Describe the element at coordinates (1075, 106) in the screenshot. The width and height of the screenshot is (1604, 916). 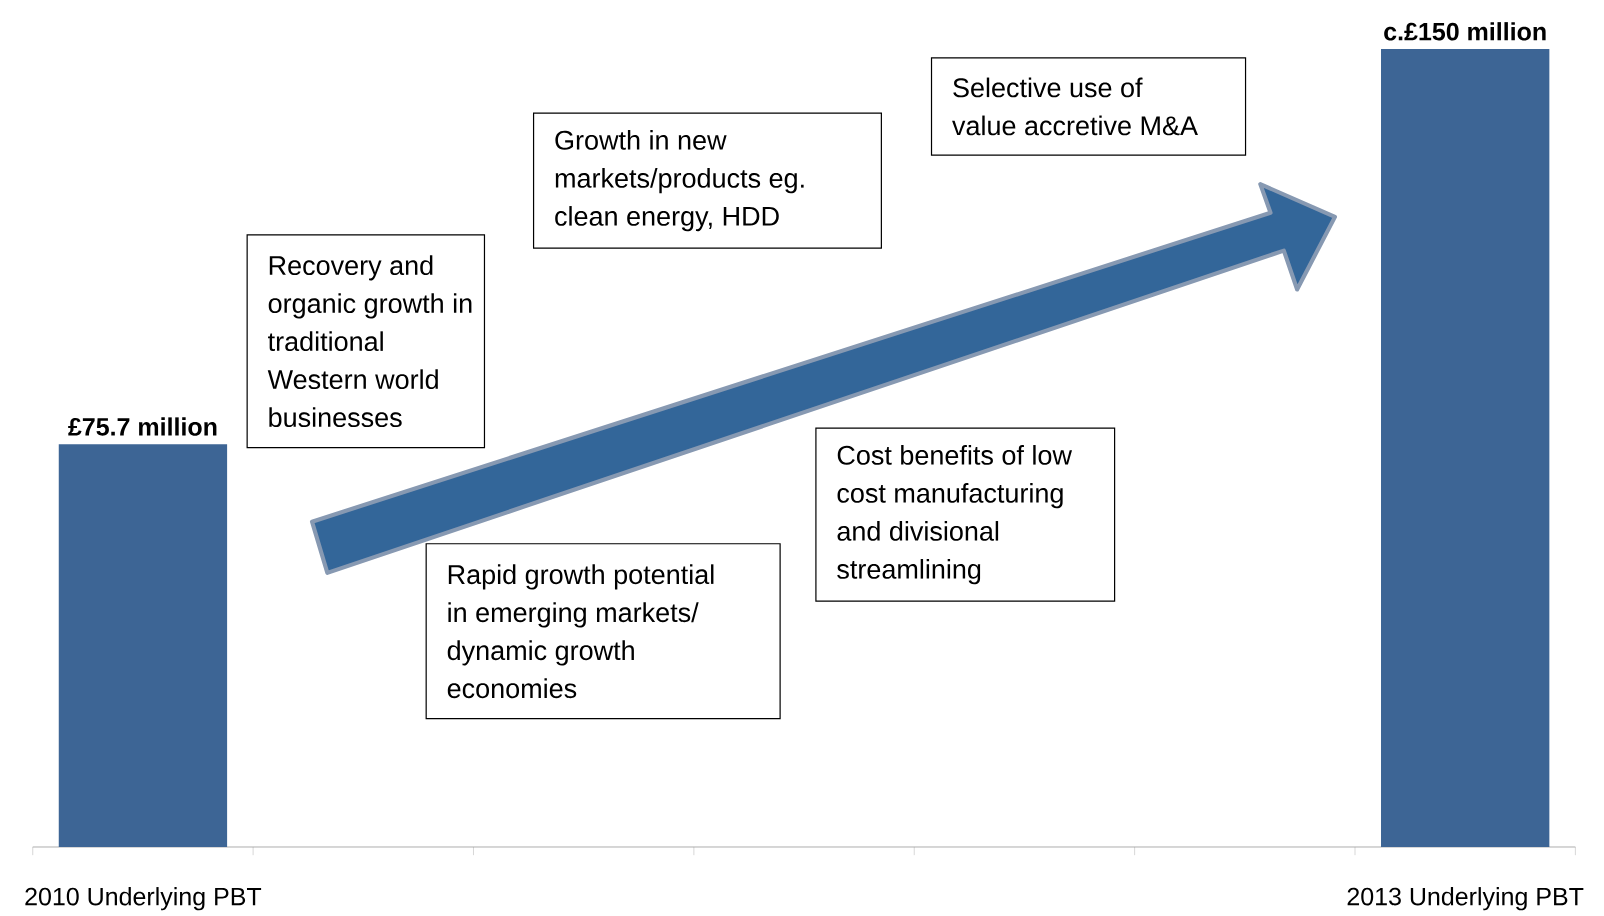
I see `annotation: Selective use of value accretive M&A` at that location.